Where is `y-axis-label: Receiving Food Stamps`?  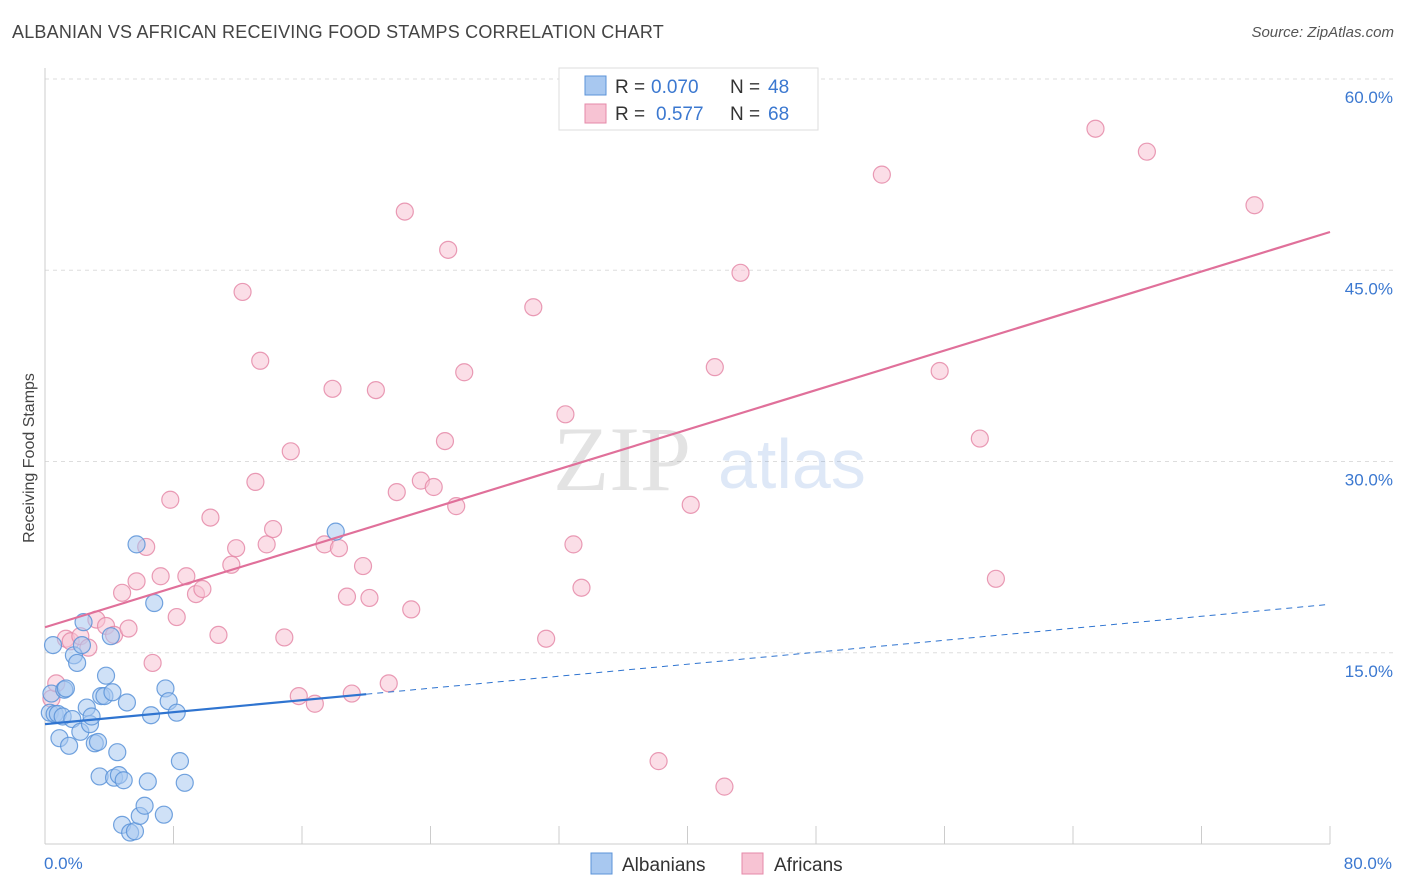
y-axis-label: Receiving Food Stamps is located at coordinates (29, 458).